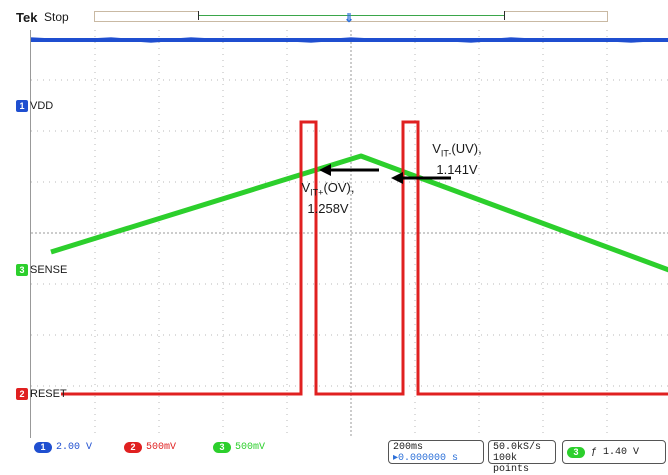 The width and height of the screenshot is (668, 475). I want to click on record-view-window, so click(351, 15).